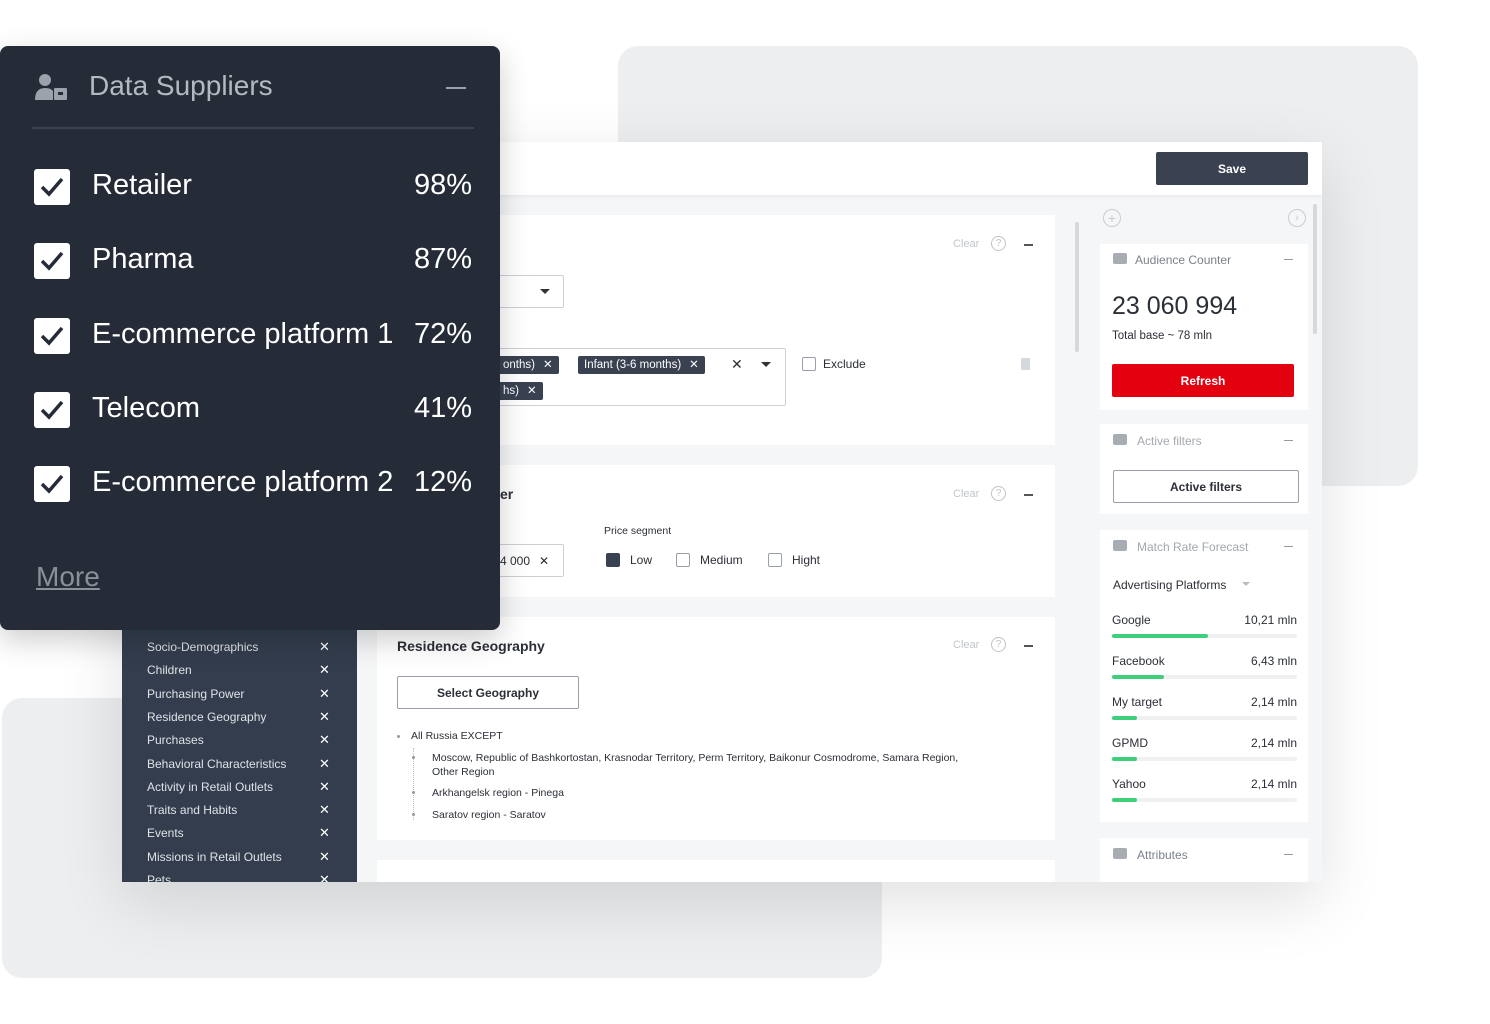 This screenshot has width=1490, height=1024. What do you see at coordinates (217, 763) in the screenshot?
I see `sidebar-item: Behavioral Characteristics` at bounding box center [217, 763].